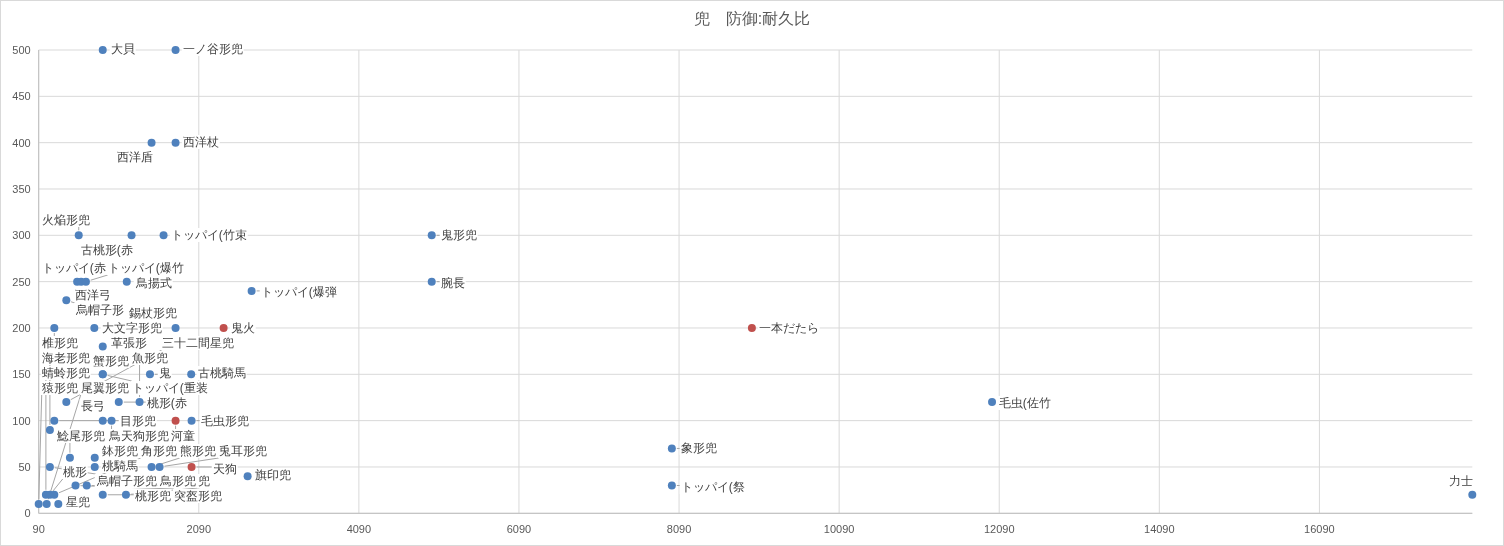  I want to click on data-label: 西洋盾, so click(134, 157).